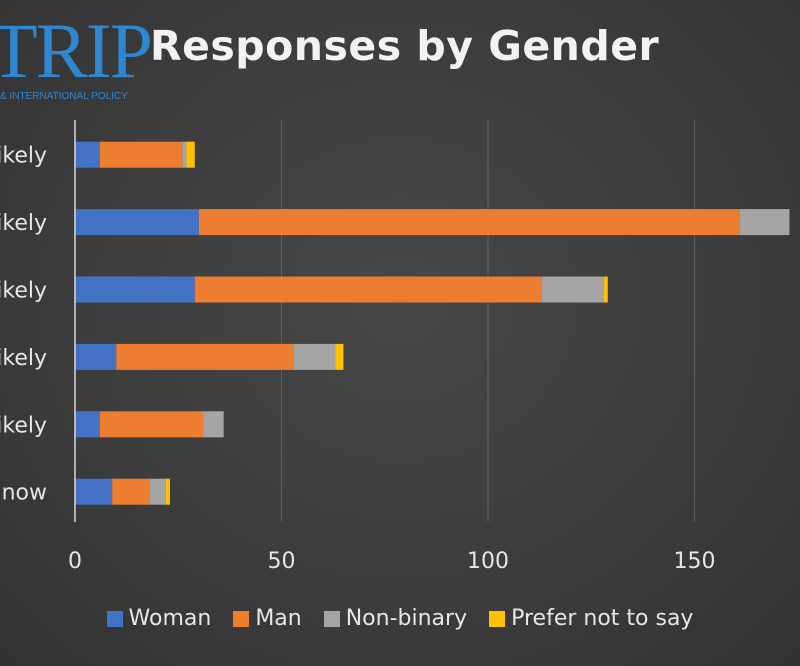 This screenshot has width=800, height=666. What do you see at coordinates (135, 289) in the screenshot?
I see `bar-2-woman` at bounding box center [135, 289].